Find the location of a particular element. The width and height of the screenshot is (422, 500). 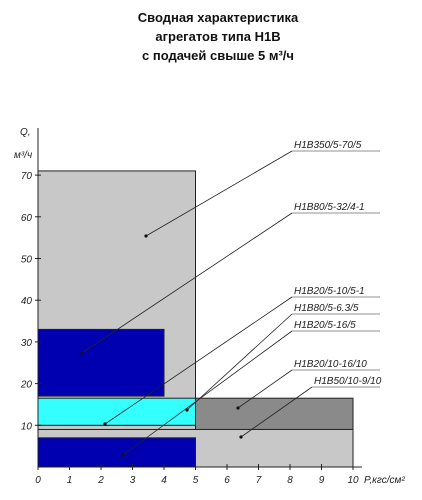

x-tick-label: 3 is located at coordinates (133, 480).